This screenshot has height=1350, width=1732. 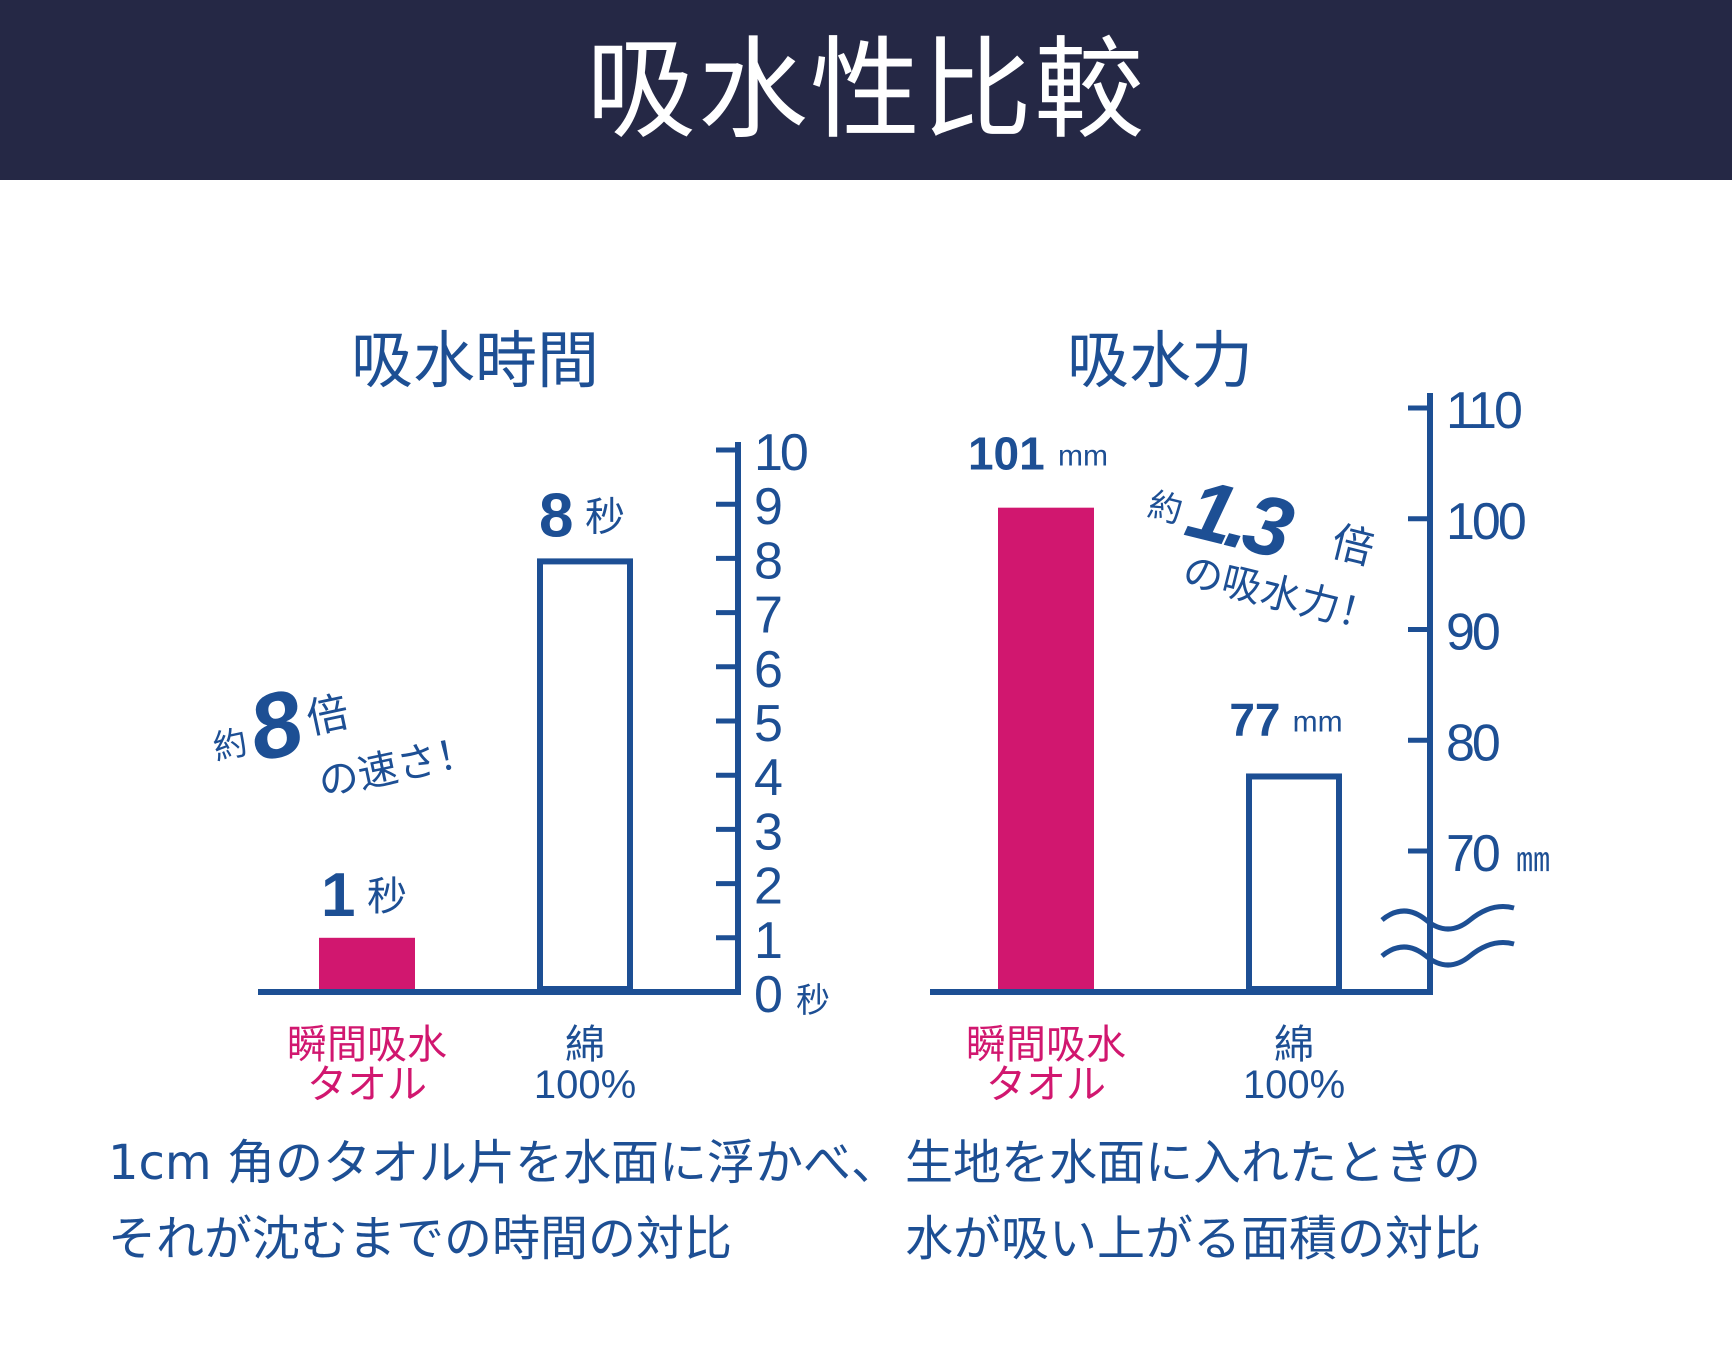 I want to click on header-bar: 吸水性比較, so click(x=866, y=90).